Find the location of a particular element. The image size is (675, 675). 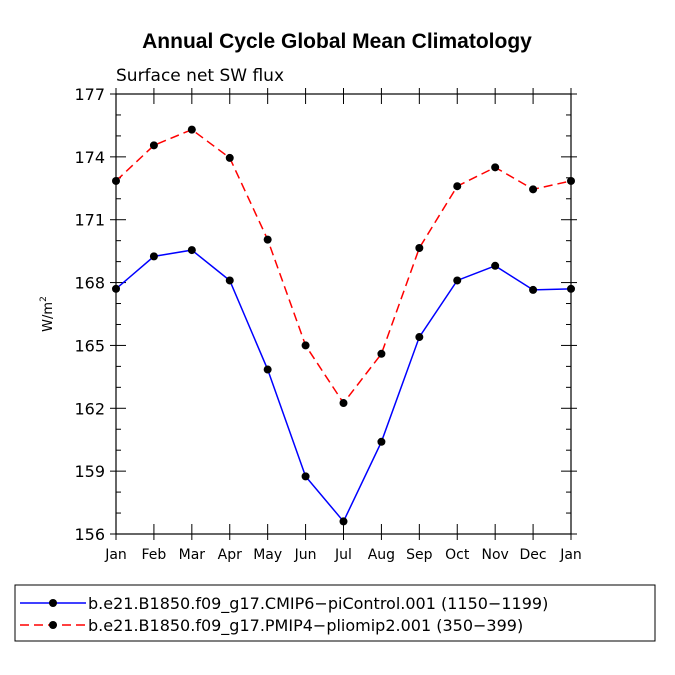

x-tick-label: May is located at coordinates (267, 555).